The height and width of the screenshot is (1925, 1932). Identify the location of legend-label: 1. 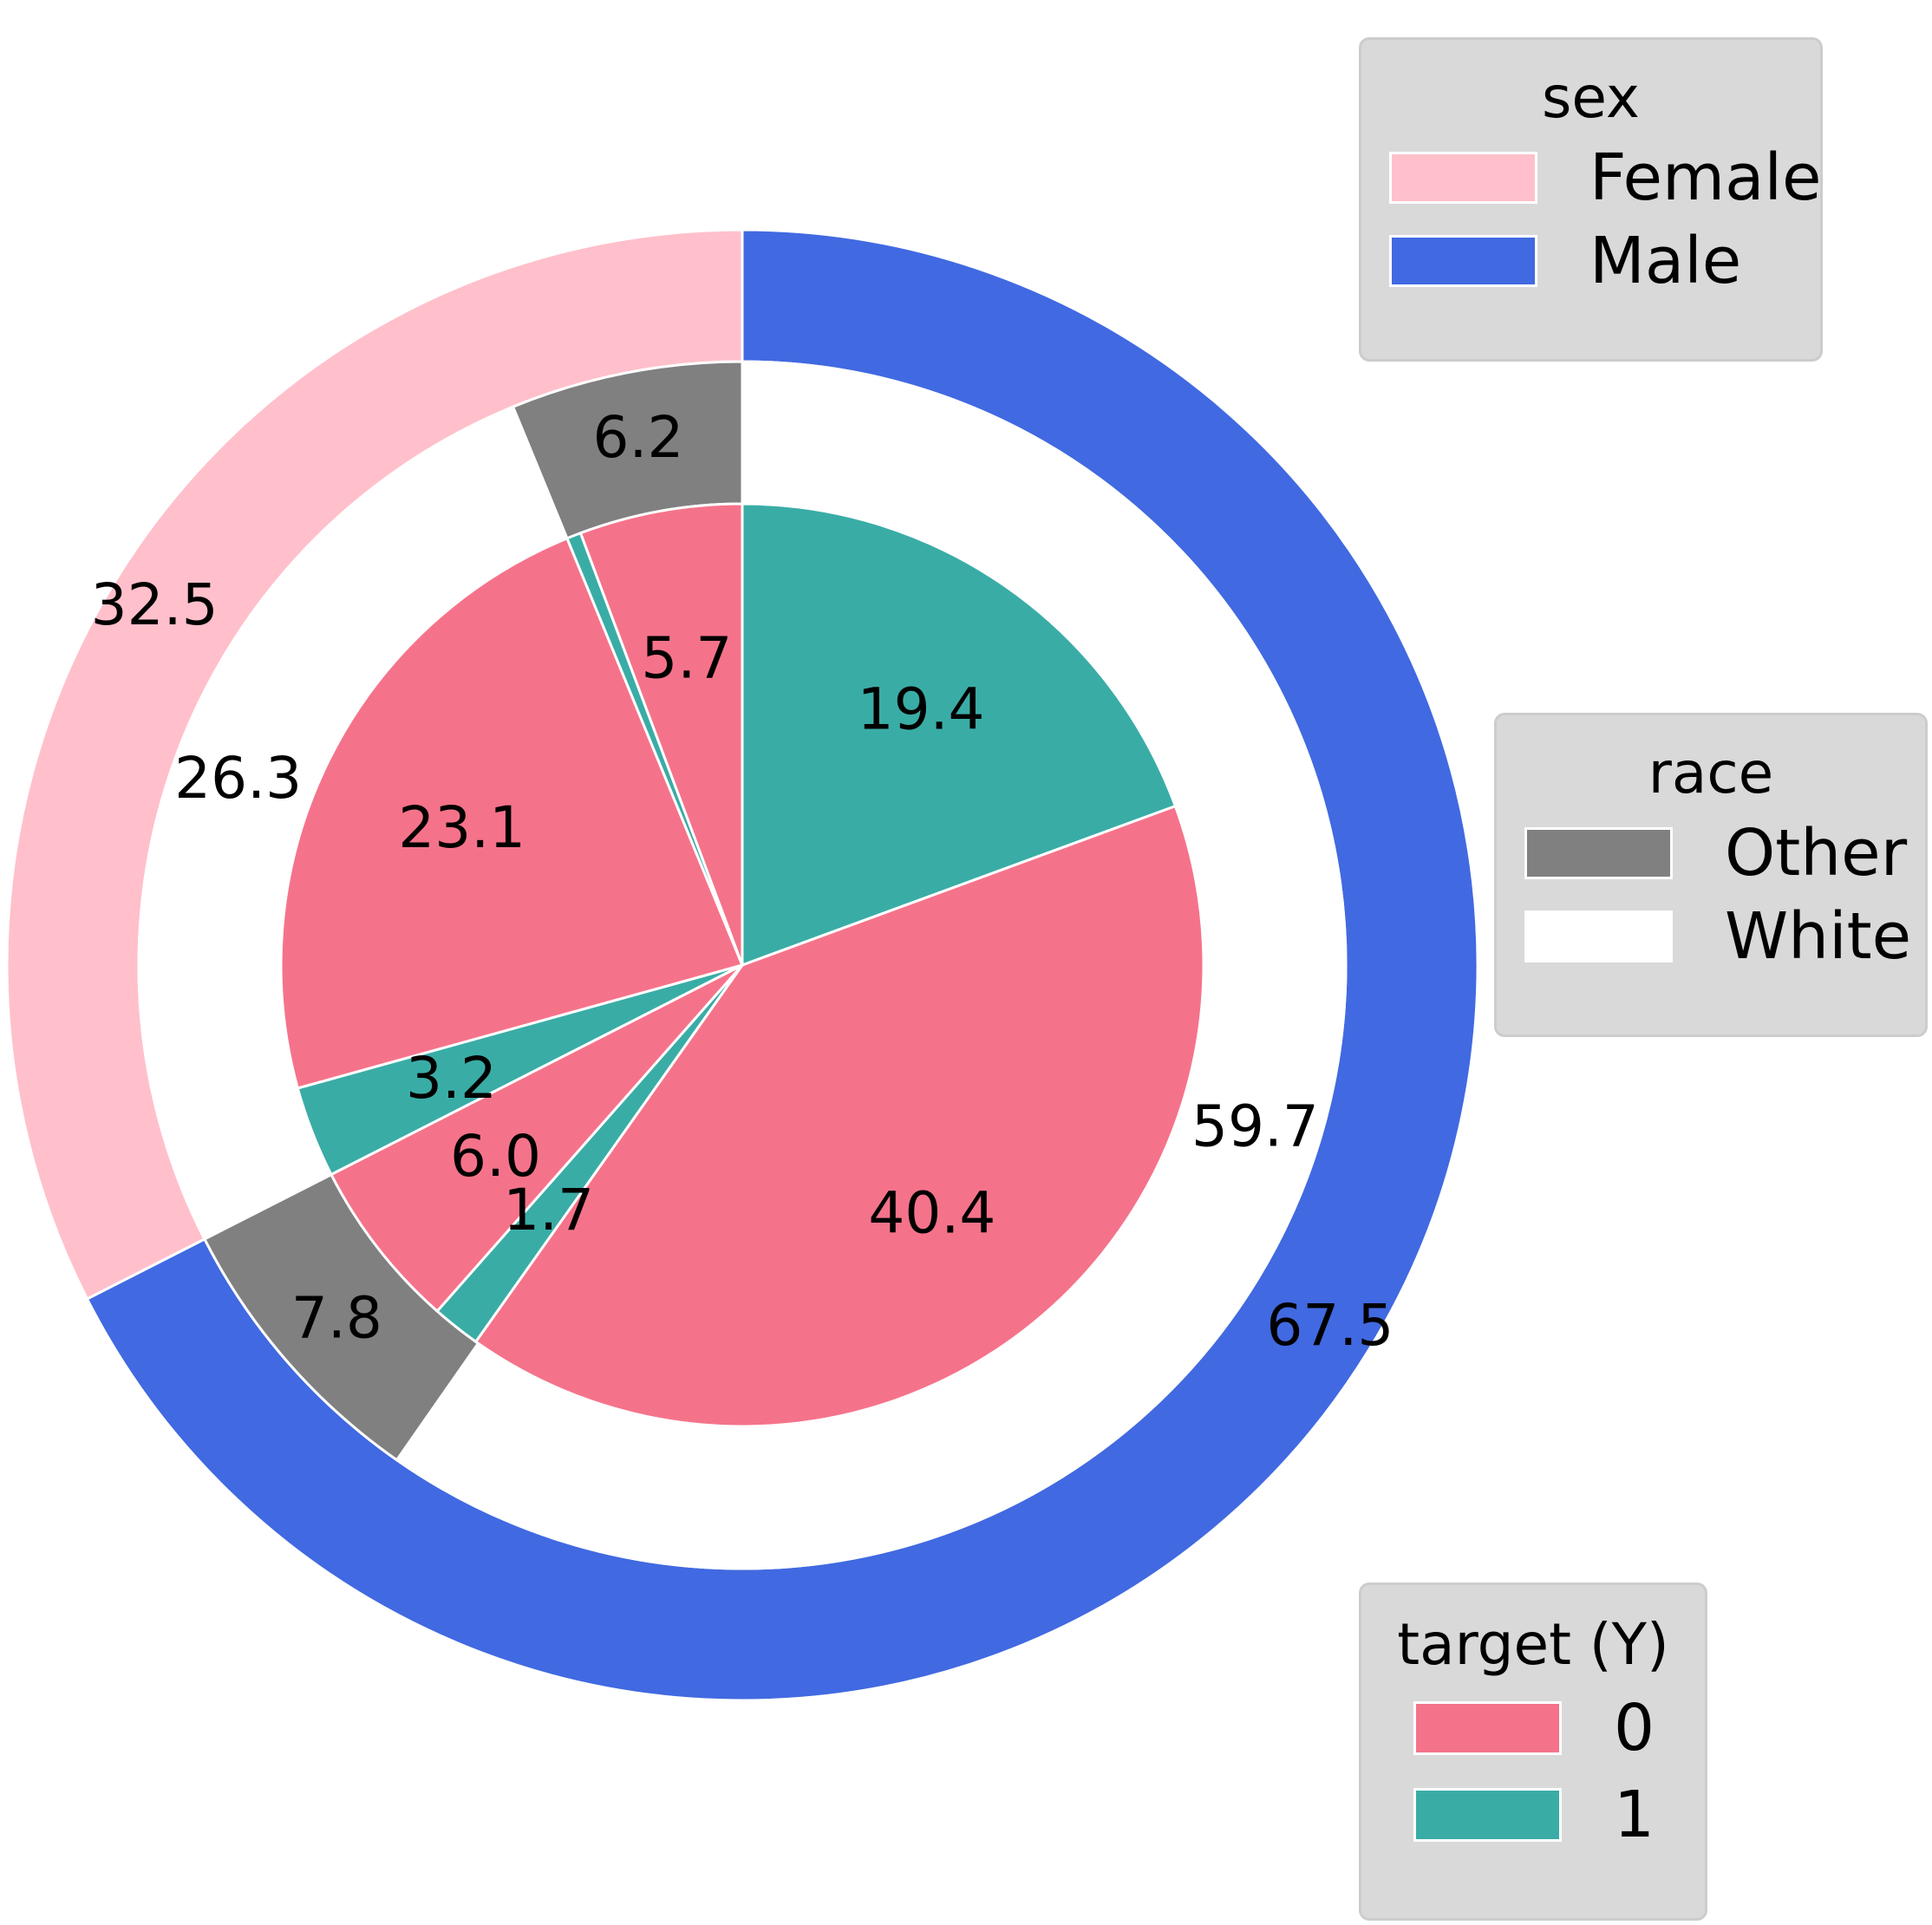
(1634, 1815).